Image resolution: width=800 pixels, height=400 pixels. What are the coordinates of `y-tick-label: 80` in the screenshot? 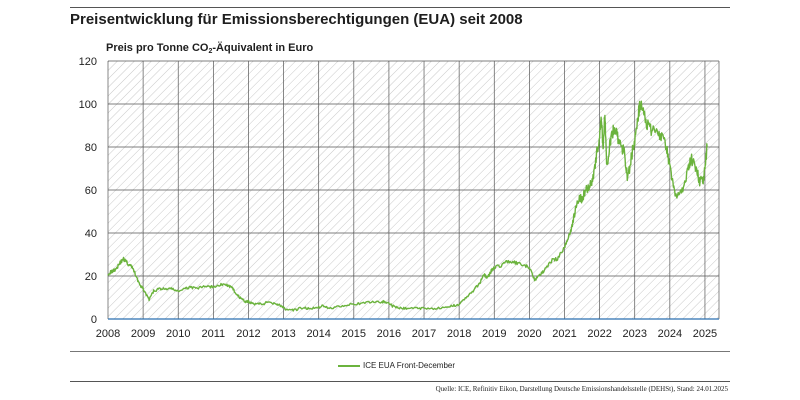 It's located at (91, 148).